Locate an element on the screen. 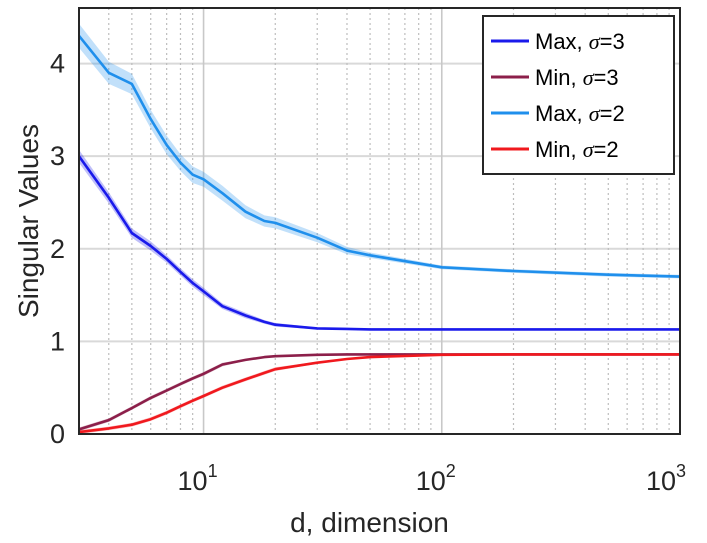 This screenshot has height=543, width=707. y-tick-label: 0 is located at coordinates (57, 434).